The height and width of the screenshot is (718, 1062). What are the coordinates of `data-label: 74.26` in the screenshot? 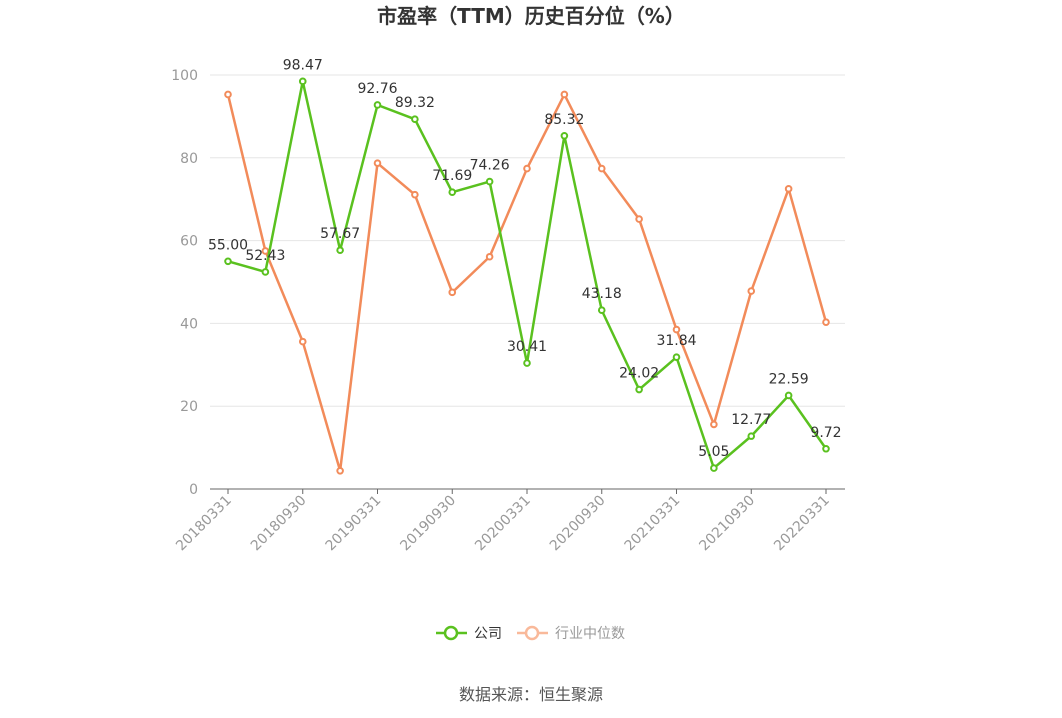 It's located at (490, 166).